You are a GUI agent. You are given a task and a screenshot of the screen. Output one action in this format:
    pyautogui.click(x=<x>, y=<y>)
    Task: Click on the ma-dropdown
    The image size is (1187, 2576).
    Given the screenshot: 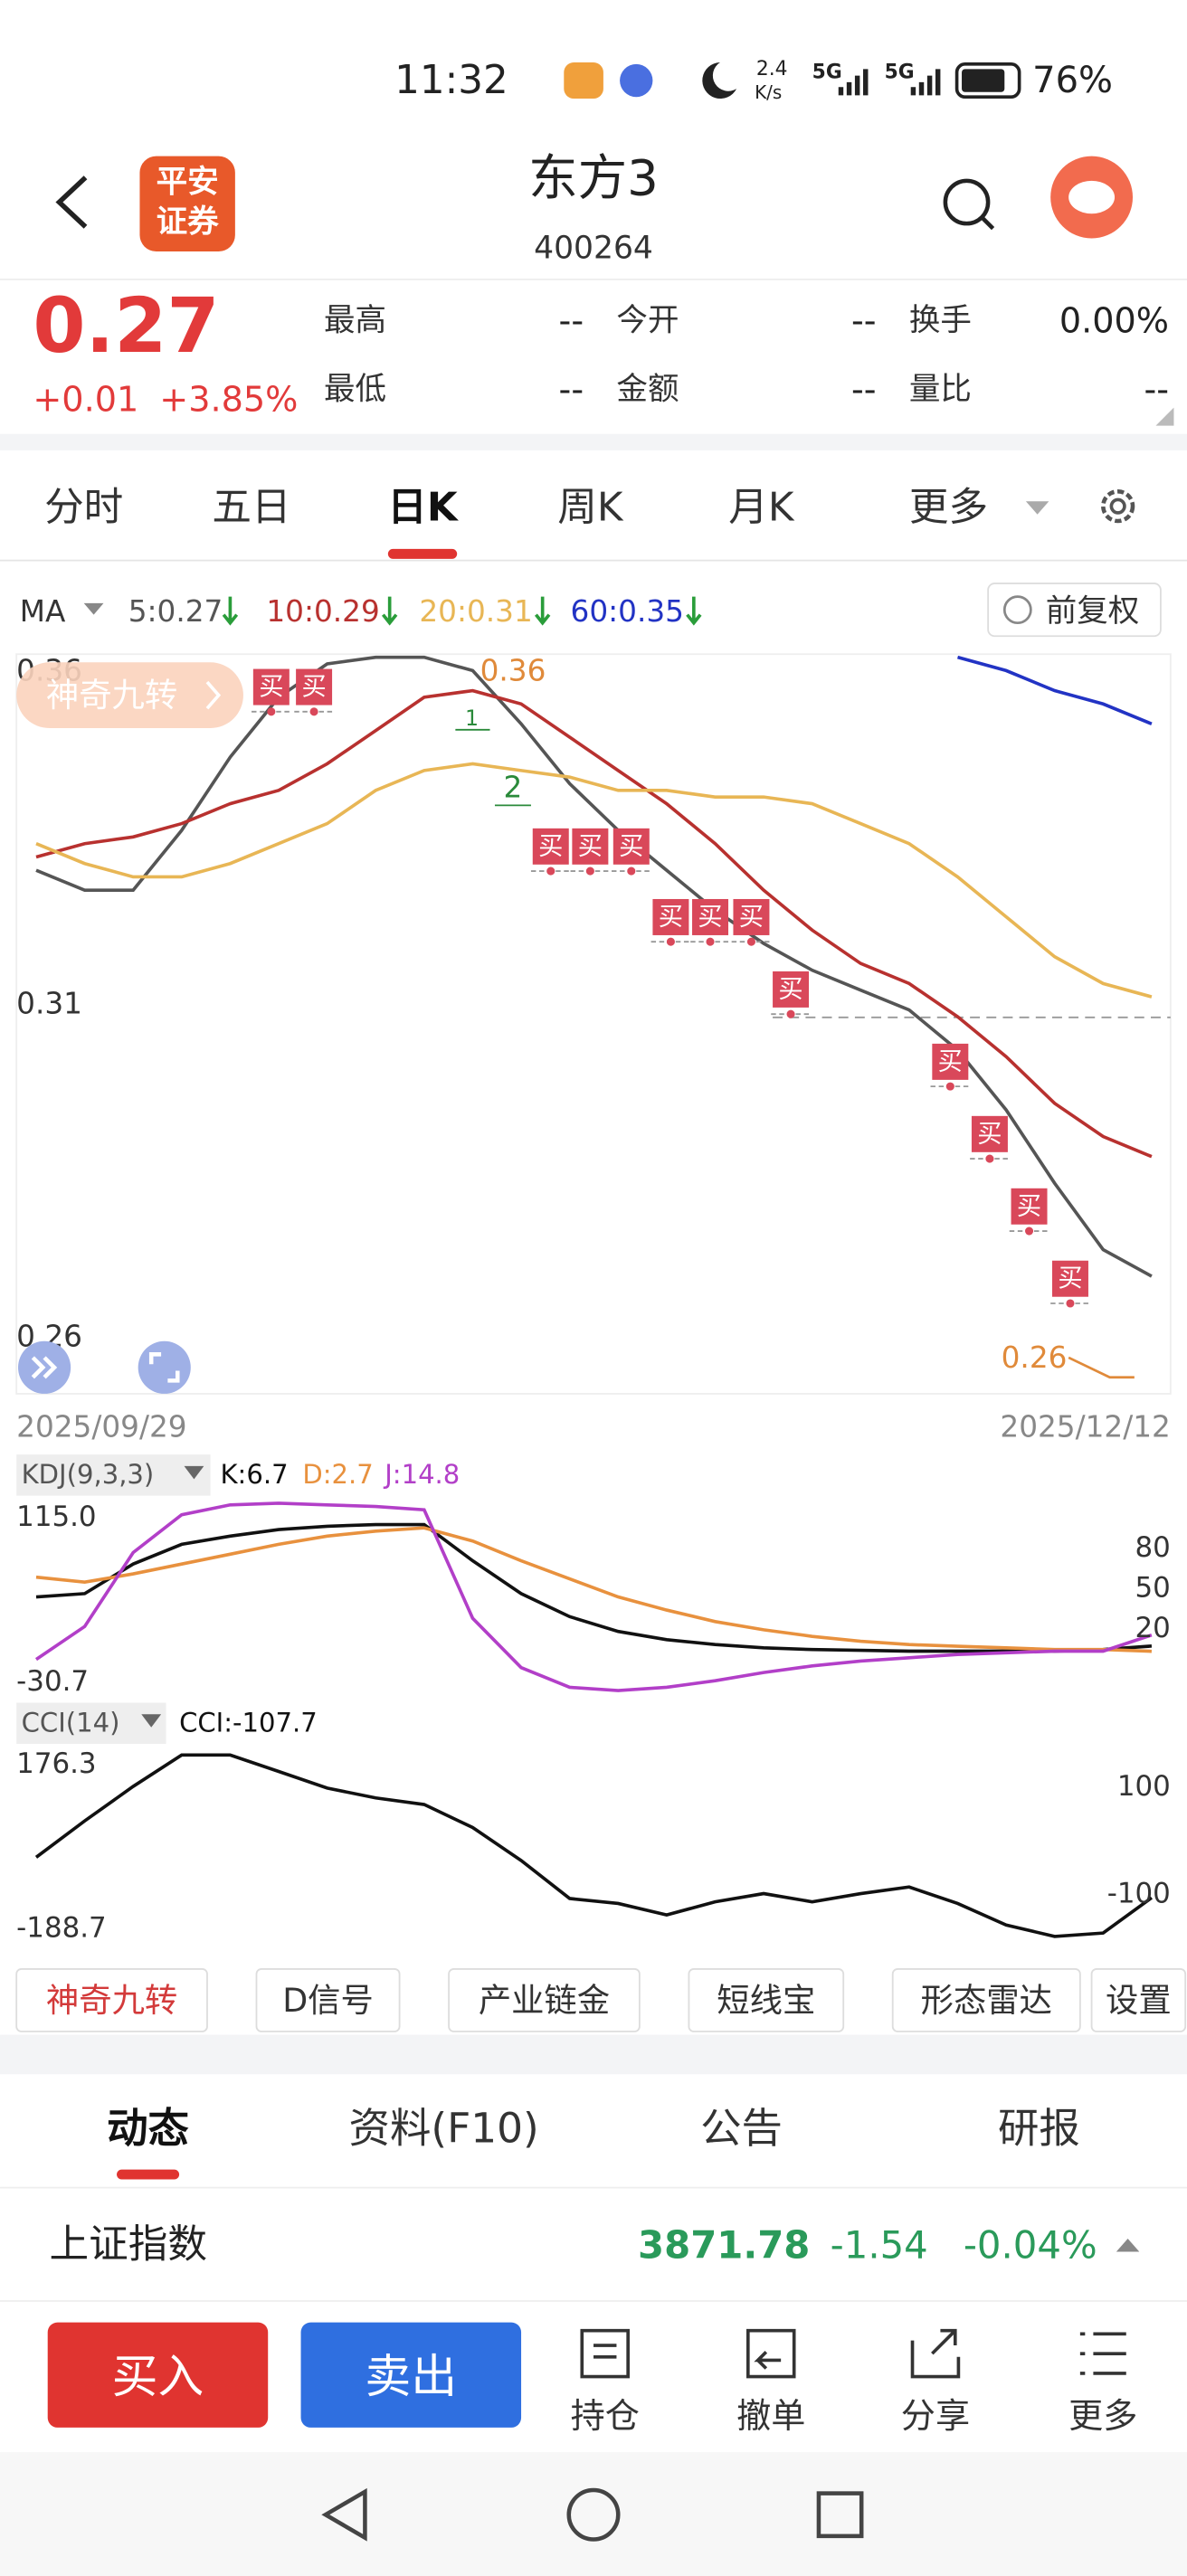 What is the action you would take?
    pyautogui.click(x=93, y=608)
    